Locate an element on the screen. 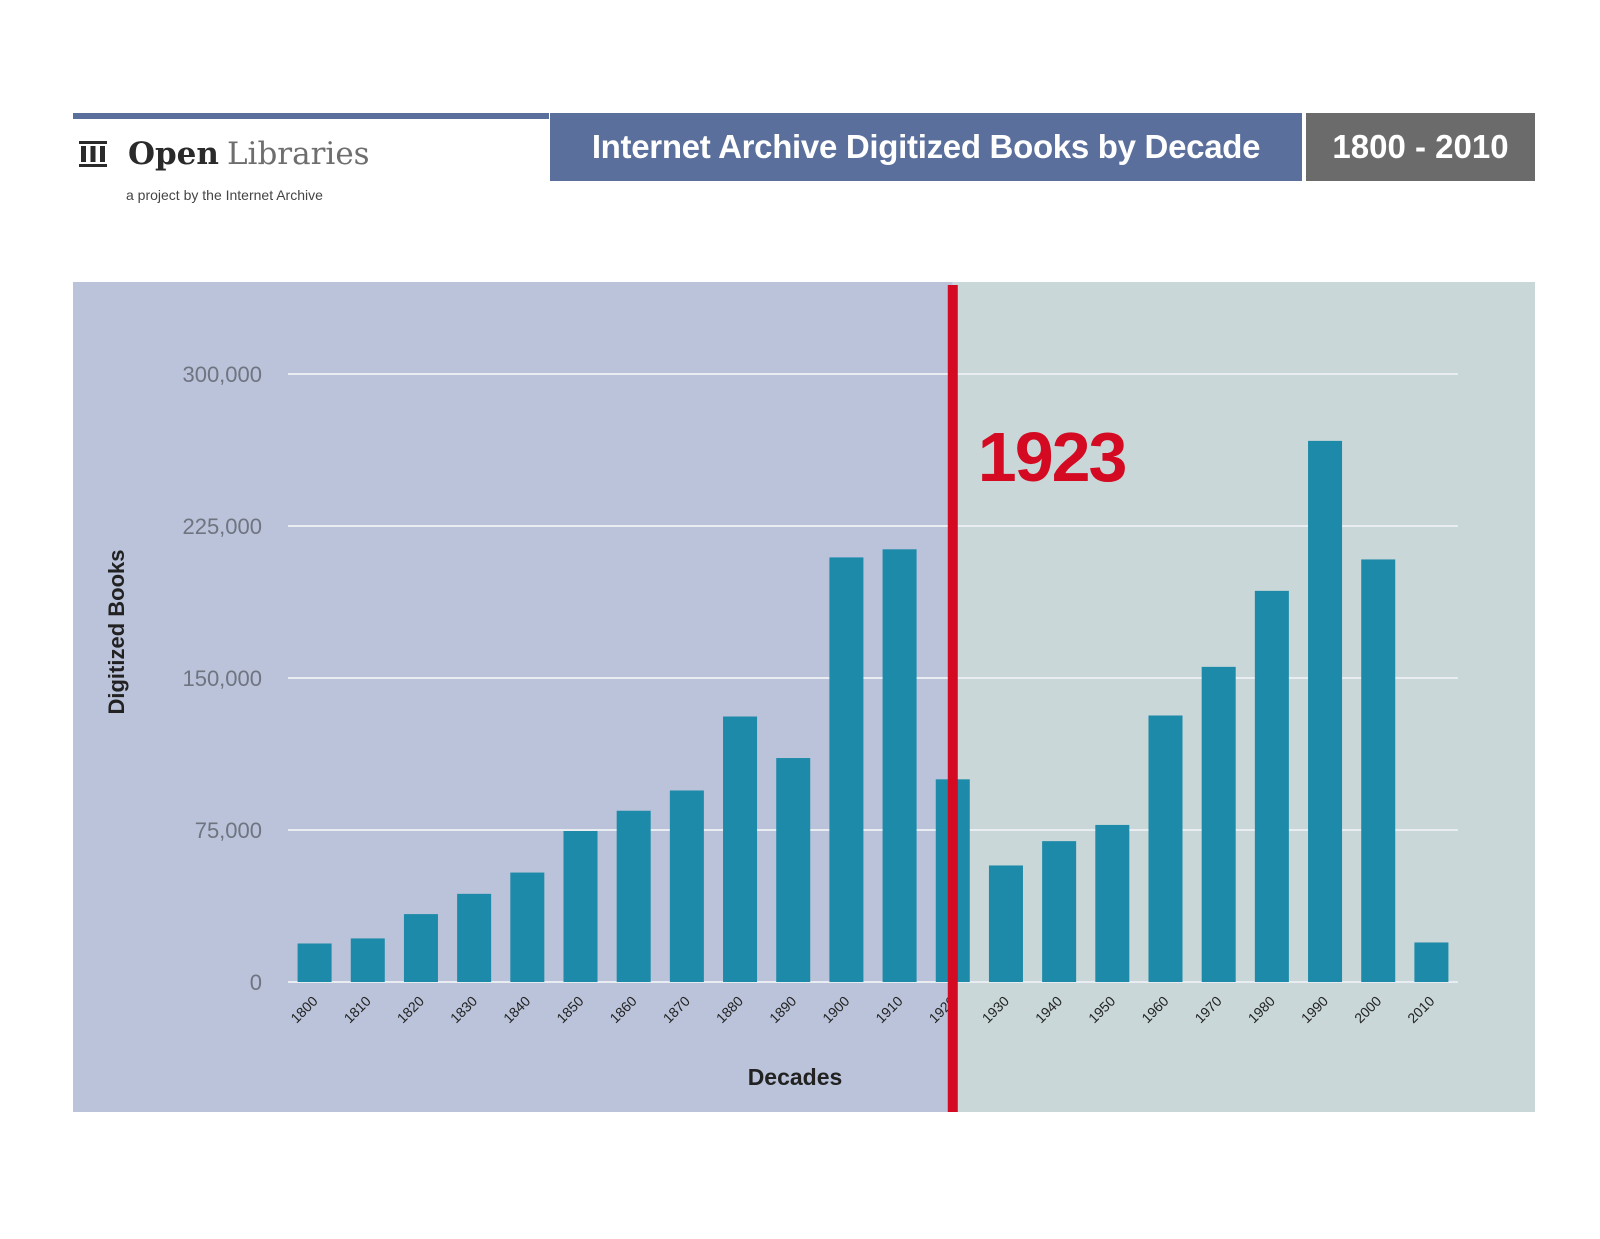 Image resolution: width=1600 pixels, height=1239 pixels. logo-text: Open Libraries is located at coordinates (249, 154).